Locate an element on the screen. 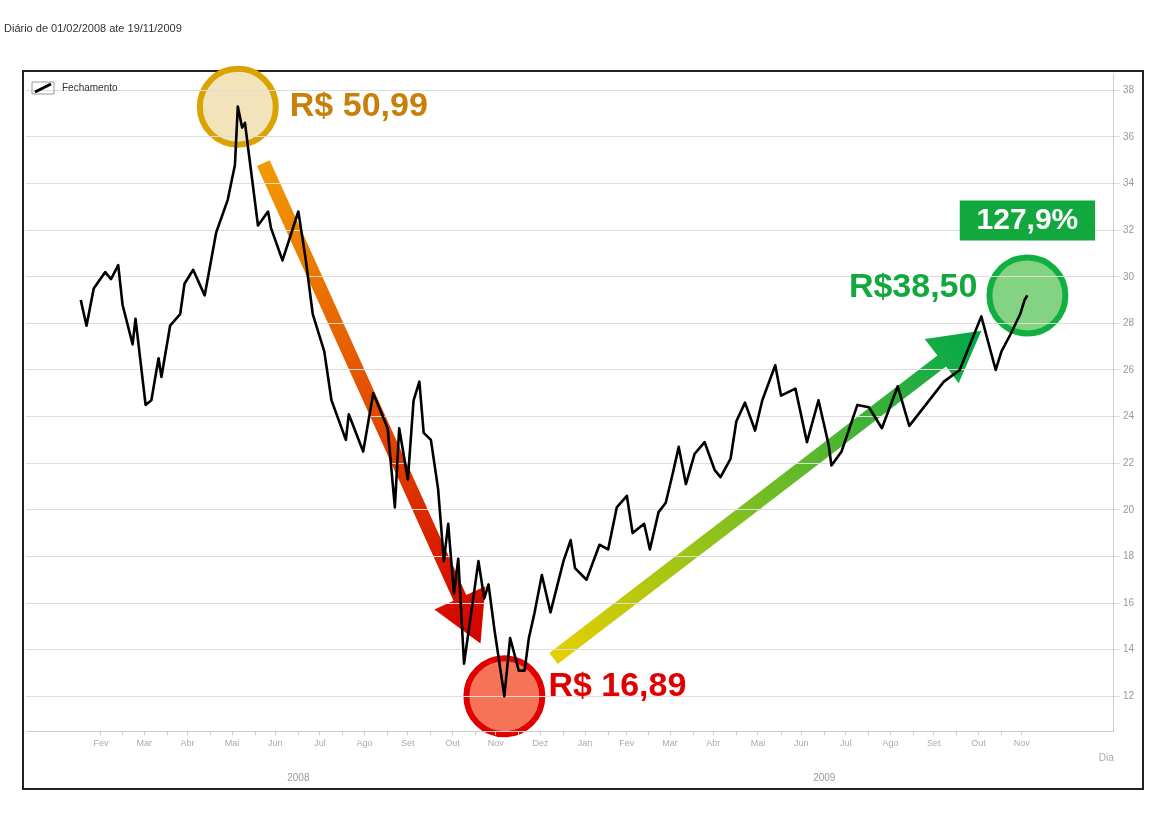 Image resolution: width=1165 pixels, height=818 pixels. y-tick-label: 30 is located at coordinates (1128, 276).